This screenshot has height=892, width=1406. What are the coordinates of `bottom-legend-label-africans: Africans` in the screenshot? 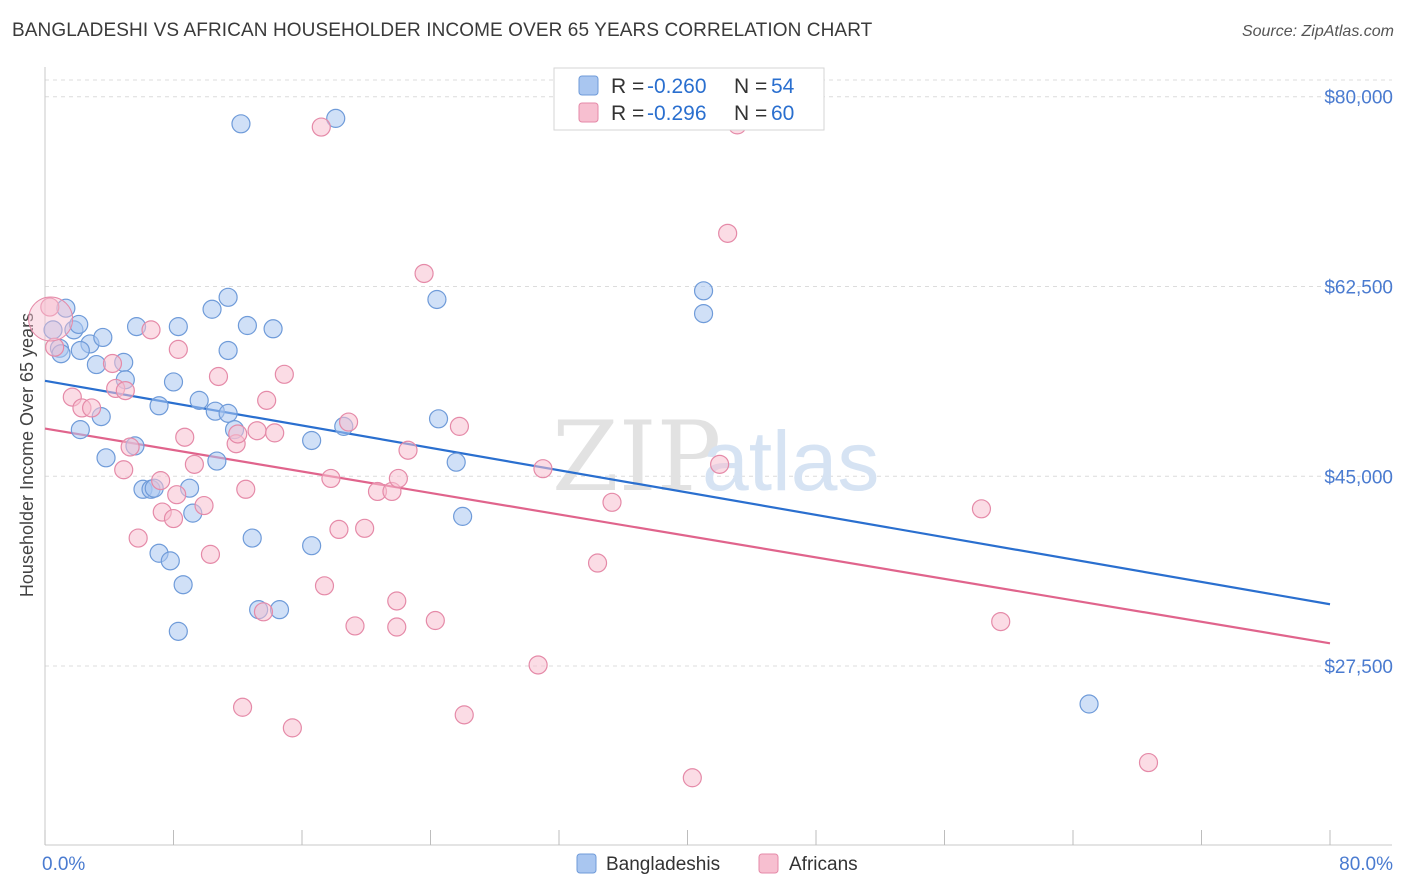 It's located at (823, 864).